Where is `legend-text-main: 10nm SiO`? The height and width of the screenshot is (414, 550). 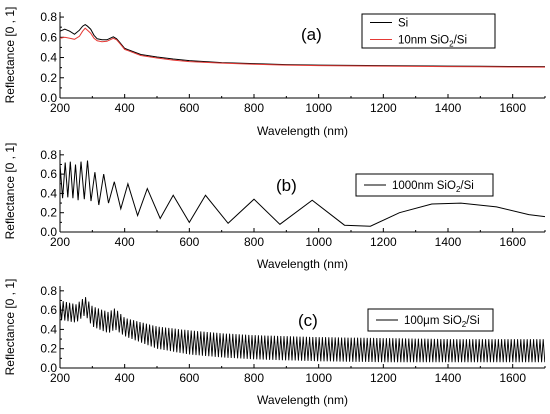 legend-text-main: 10nm SiO is located at coordinates (423, 41).